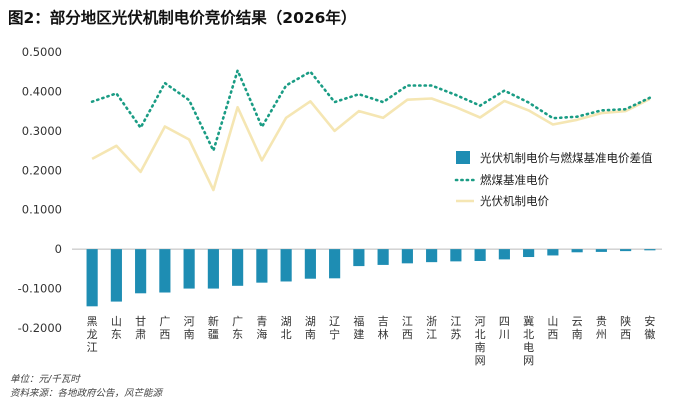  What do you see at coordinates (649, 321) in the screenshot?
I see `x-tick-label: 安` at bounding box center [649, 321].